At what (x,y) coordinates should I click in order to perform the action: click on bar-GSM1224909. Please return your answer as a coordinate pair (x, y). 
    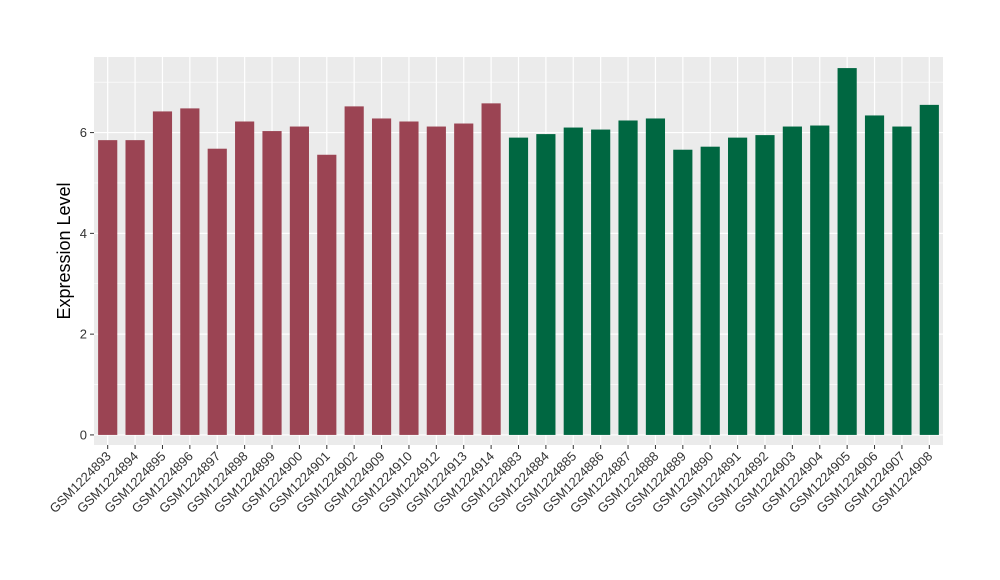
    Looking at the image, I should click on (381, 276).